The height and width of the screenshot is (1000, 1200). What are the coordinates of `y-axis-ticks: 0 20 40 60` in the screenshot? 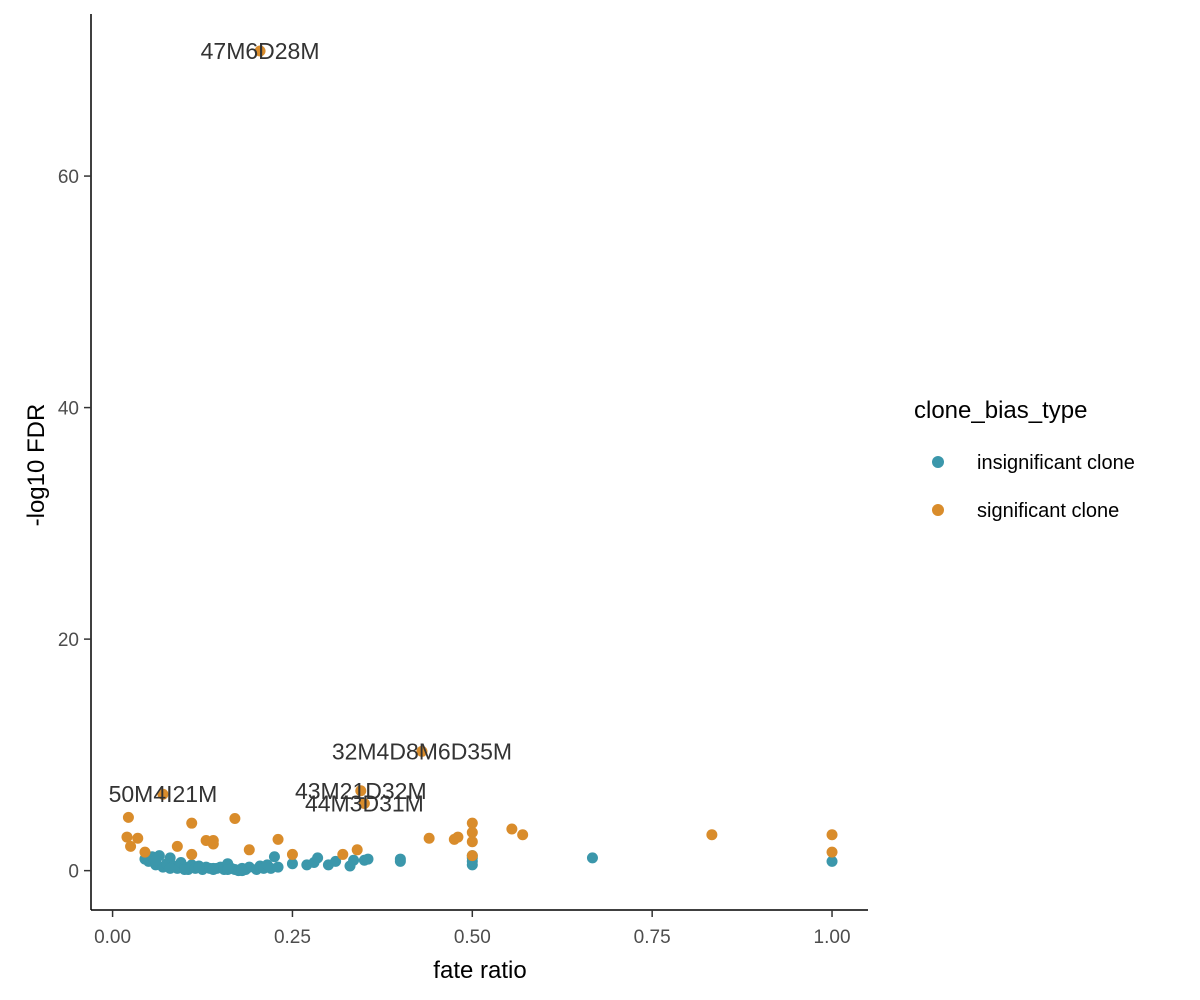 It's located at (74, 525).